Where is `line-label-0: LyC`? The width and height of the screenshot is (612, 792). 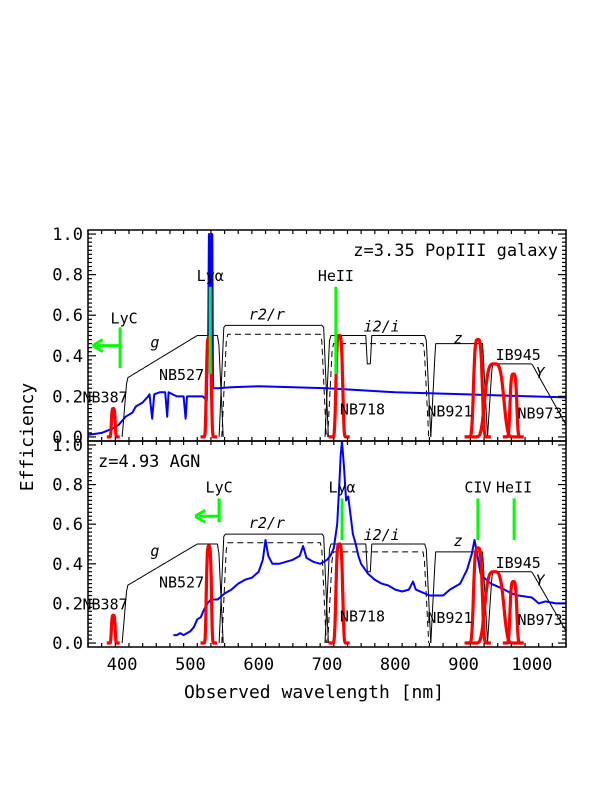
line-label-0: LyC is located at coordinates (219, 487).